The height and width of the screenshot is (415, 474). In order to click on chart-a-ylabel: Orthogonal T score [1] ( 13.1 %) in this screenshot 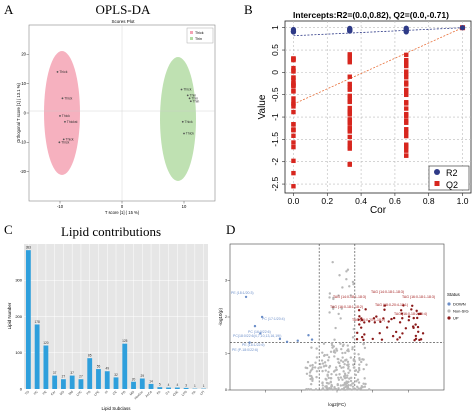, I will do `click(18, 113)`.